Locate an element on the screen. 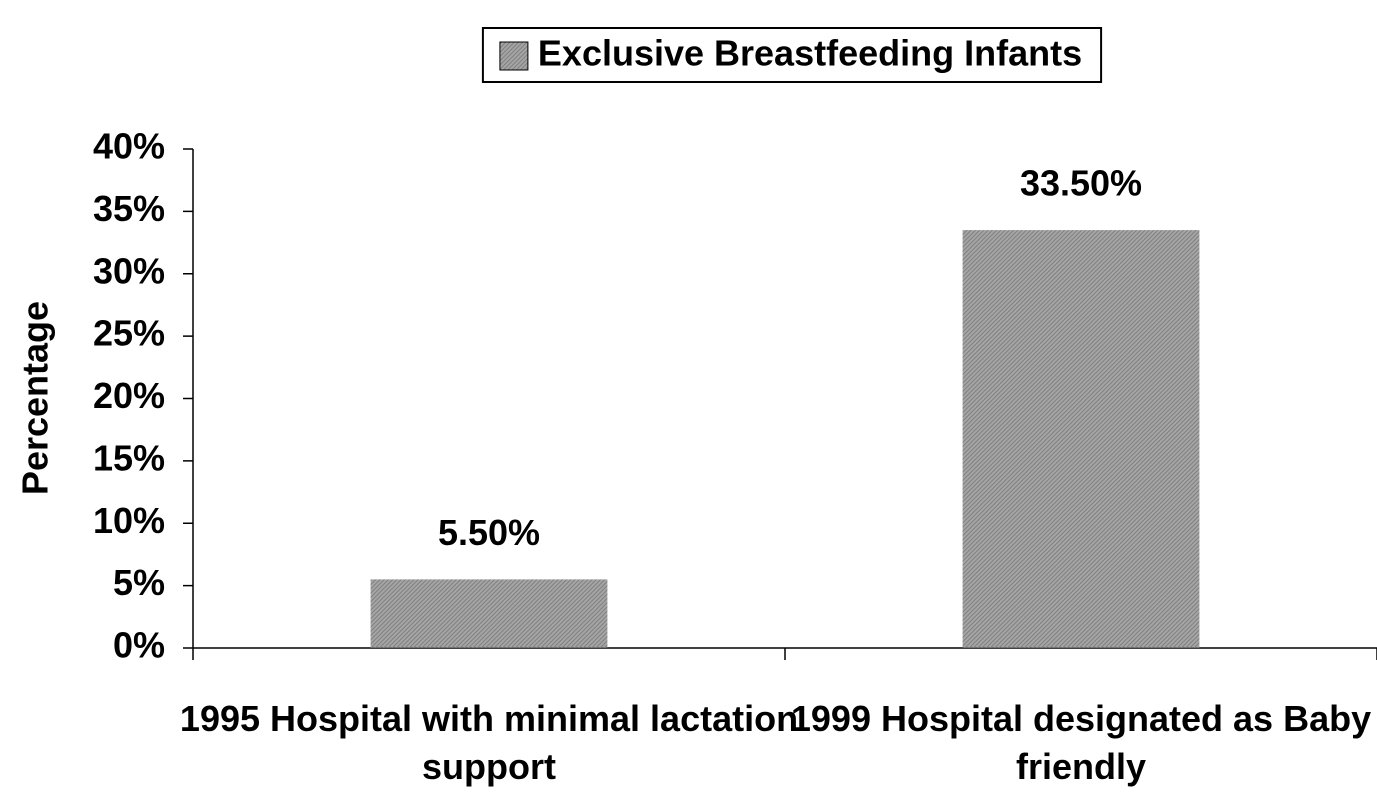 This screenshot has height=806, width=1377. y-tick-label: 20% is located at coordinates (129, 395).